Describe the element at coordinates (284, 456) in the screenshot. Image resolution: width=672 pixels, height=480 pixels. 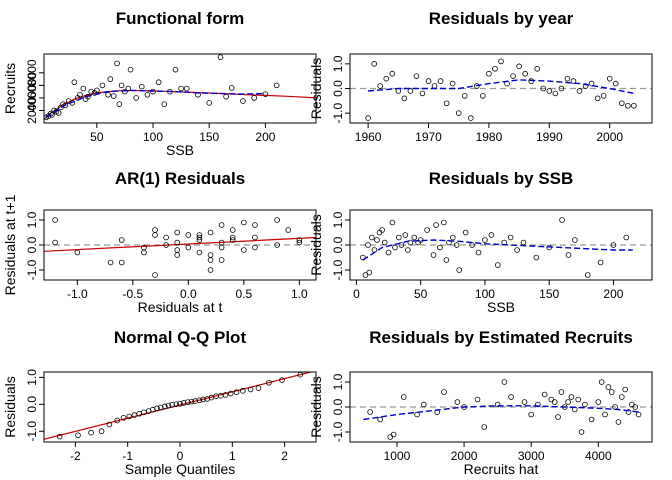
I see `x-tick-label: 2` at that location.